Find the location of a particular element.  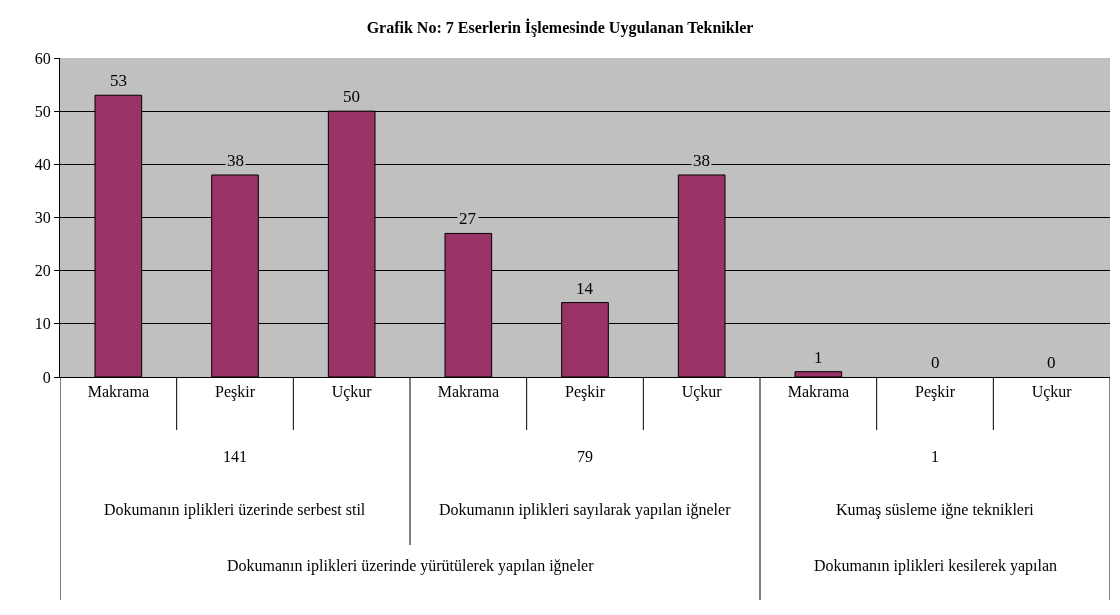

y-tick-label: 60 is located at coordinates (42, 58).